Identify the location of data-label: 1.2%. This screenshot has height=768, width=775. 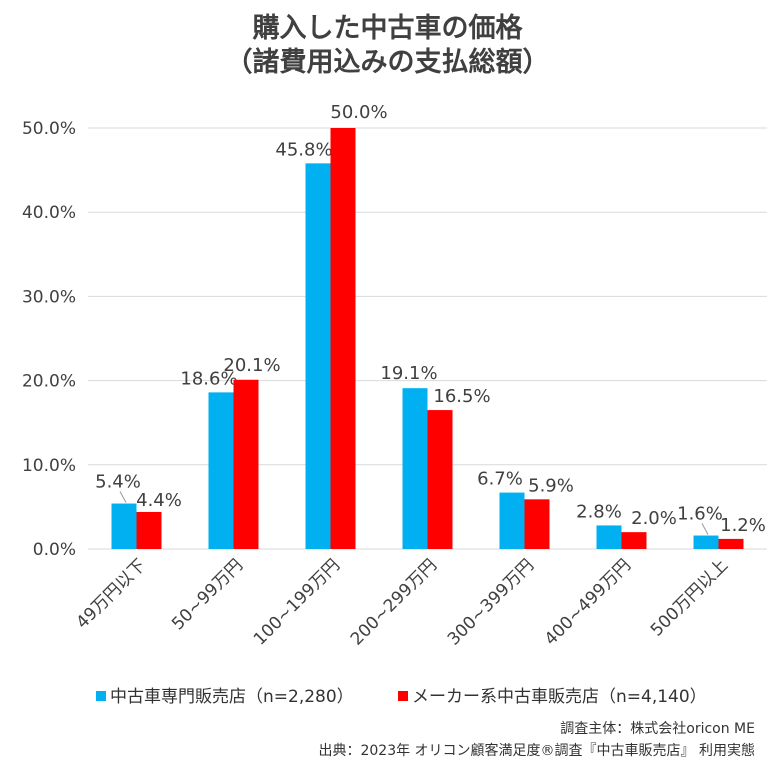
(743, 525).